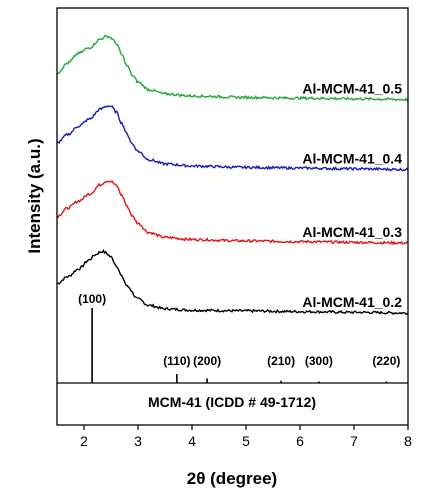 The width and height of the screenshot is (445, 494). Describe the element at coordinates (138, 441) in the screenshot. I see `x-tick-label: 3` at that location.